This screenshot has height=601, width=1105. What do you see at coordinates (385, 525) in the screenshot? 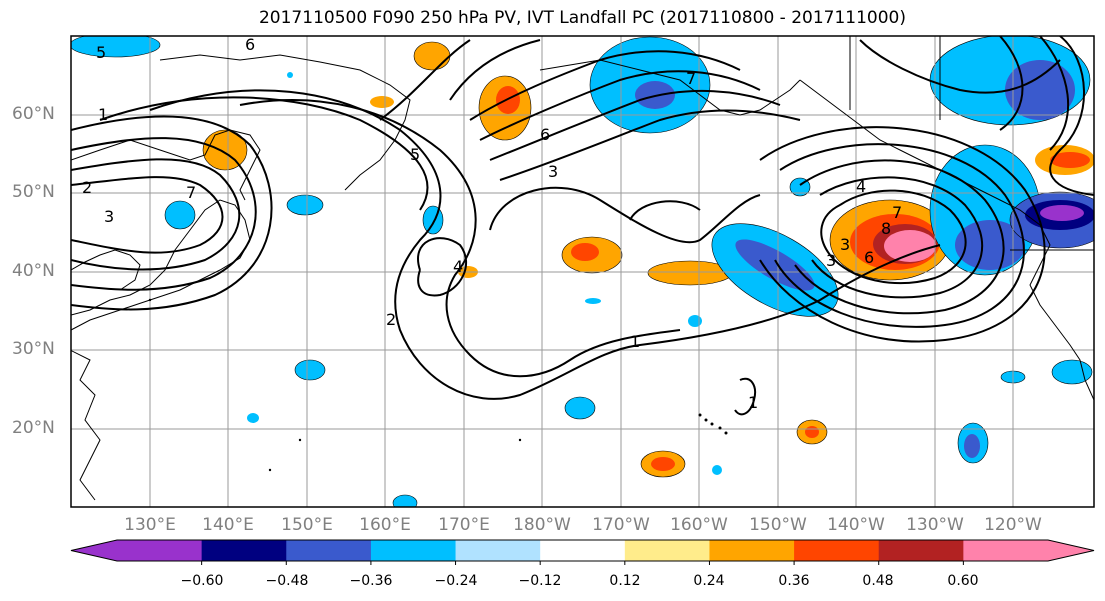
I see `lon-label: 160°E` at bounding box center [385, 525].